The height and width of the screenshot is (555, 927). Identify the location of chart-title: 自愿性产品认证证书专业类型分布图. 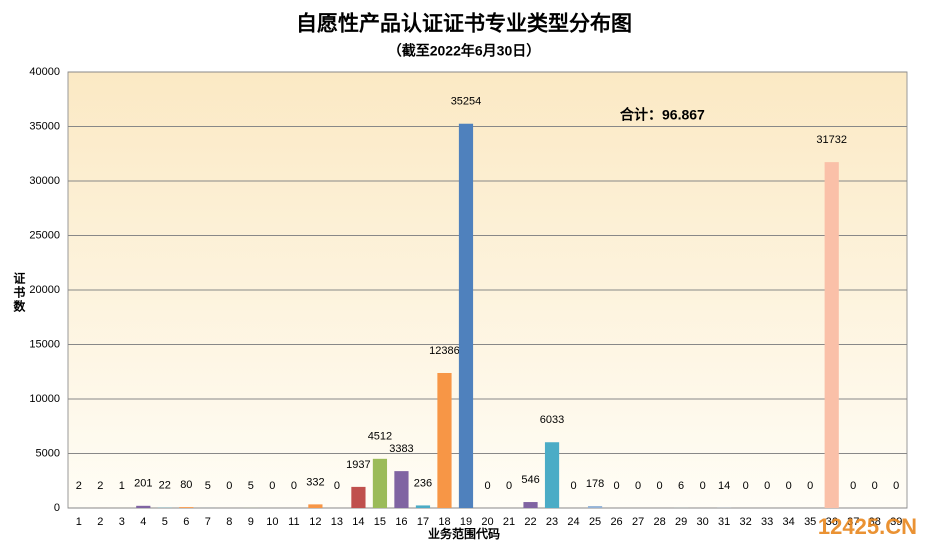
(464, 24).